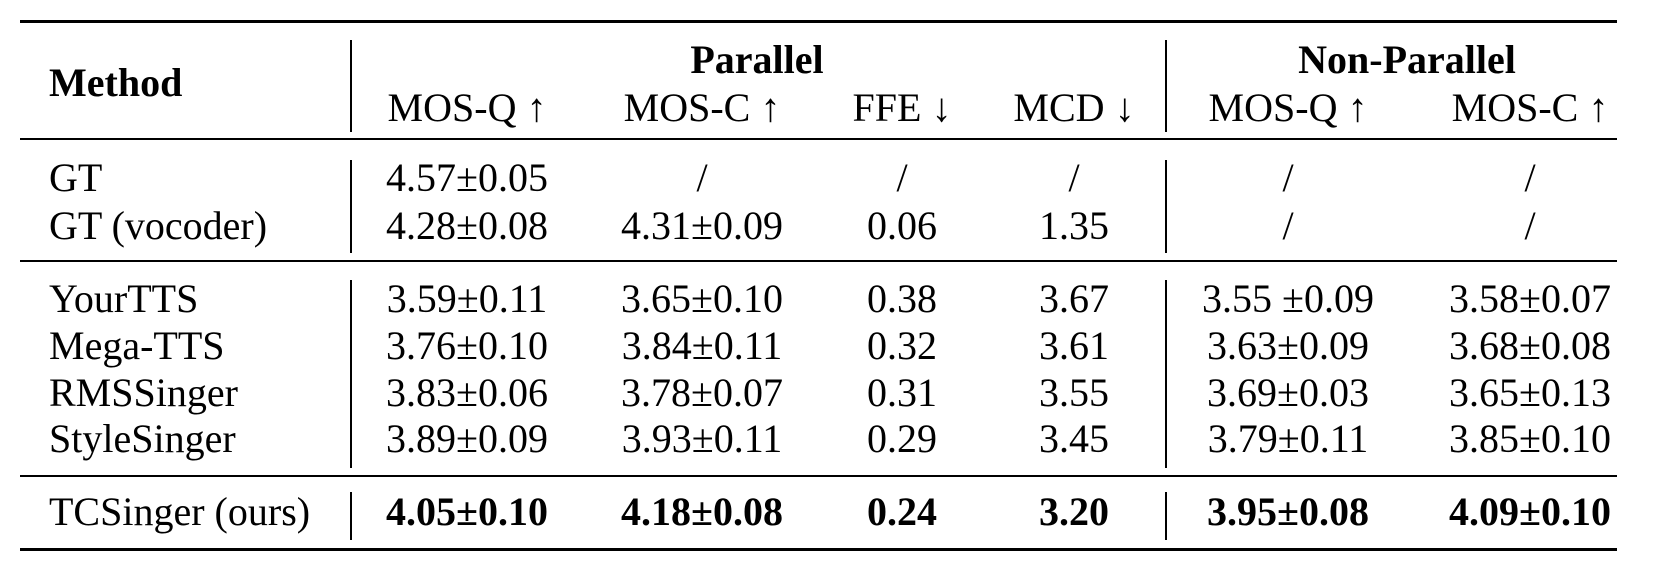 This screenshot has height=577, width=1670. Describe the element at coordinates (1530, 345) in the screenshot. I see `row-cell: 3.68±0.08` at that location.